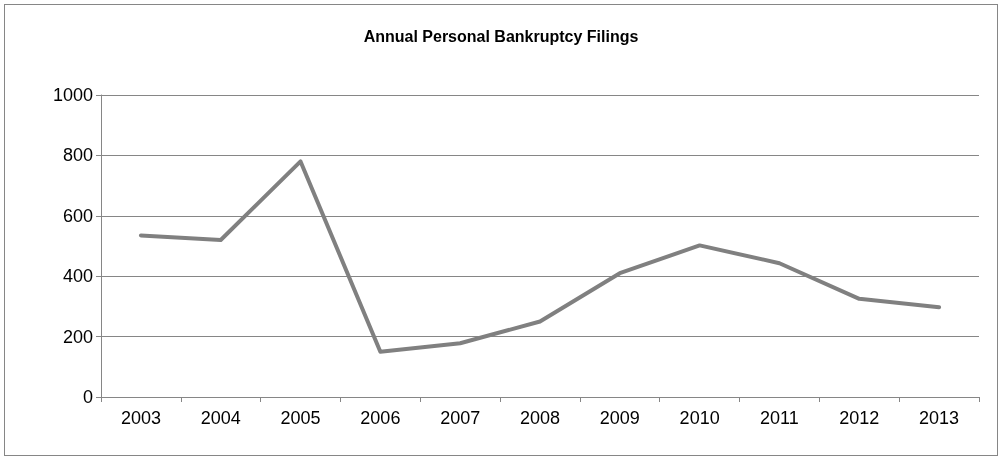  I want to click on x-tick-label: 2009, so click(619, 418).